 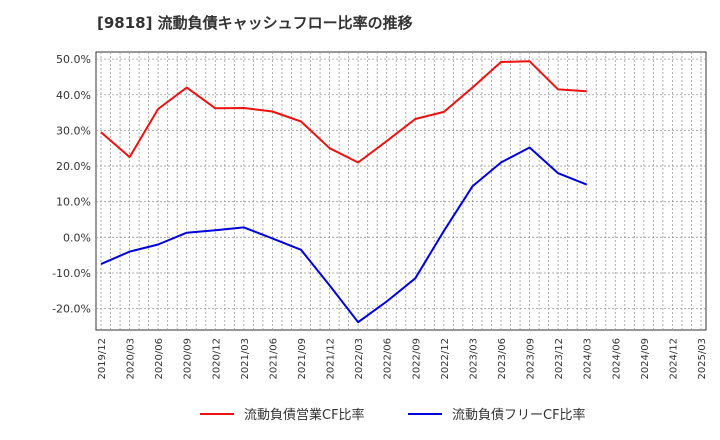 I want to click on legend: 流動負債営業CF比率 流動負債フリーCF比率, so click(x=393, y=415).